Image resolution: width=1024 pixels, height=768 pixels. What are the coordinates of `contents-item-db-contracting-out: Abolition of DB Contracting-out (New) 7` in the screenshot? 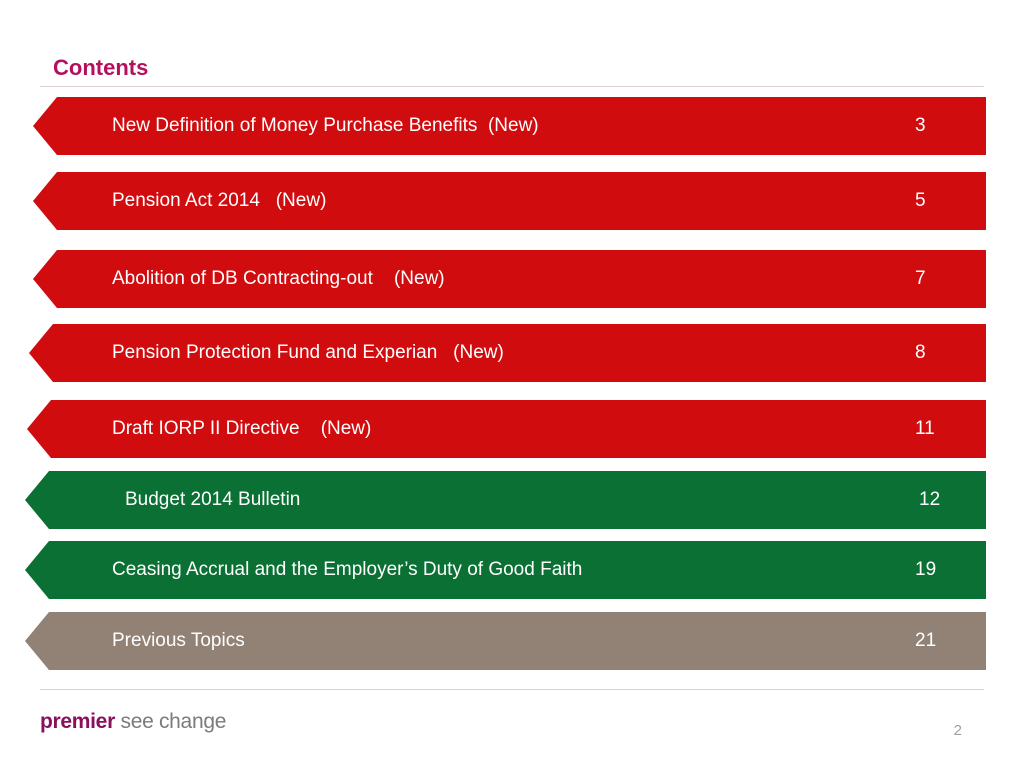 It's located at (509, 279).